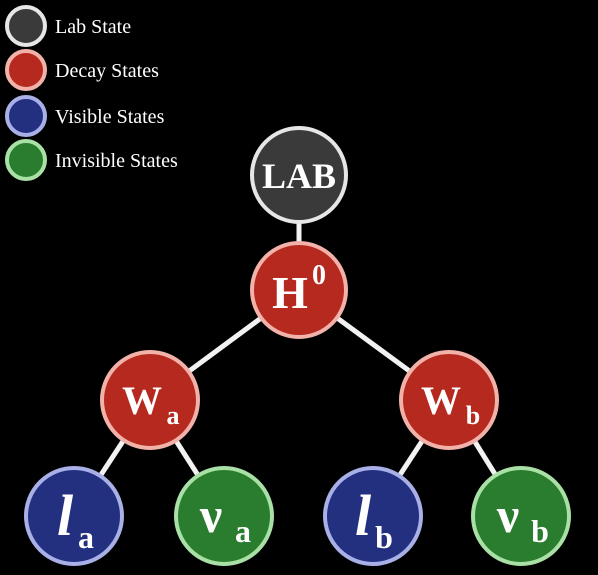 The image size is (598, 575). What do you see at coordinates (110, 117) in the screenshot?
I see `legend-label-visible: Visible States` at bounding box center [110, 117].